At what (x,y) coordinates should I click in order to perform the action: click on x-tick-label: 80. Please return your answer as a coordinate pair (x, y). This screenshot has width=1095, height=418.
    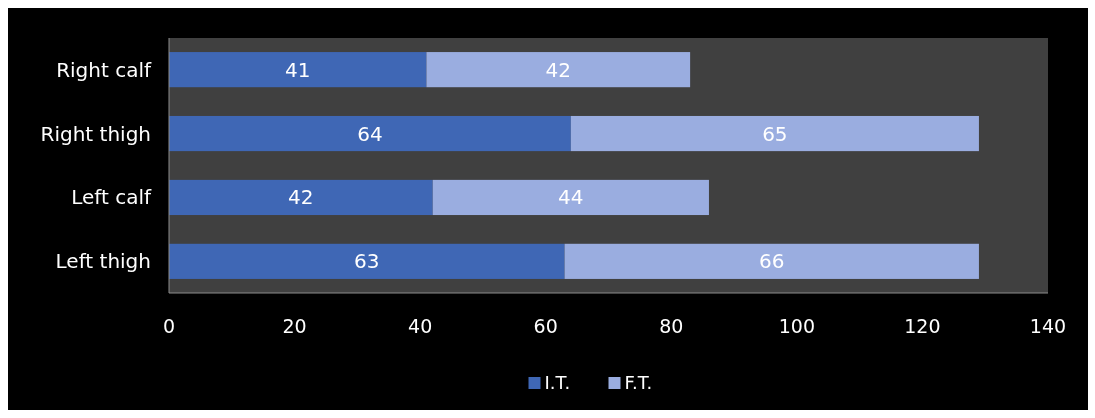
    Looking at the image, I should click on (671, 326).